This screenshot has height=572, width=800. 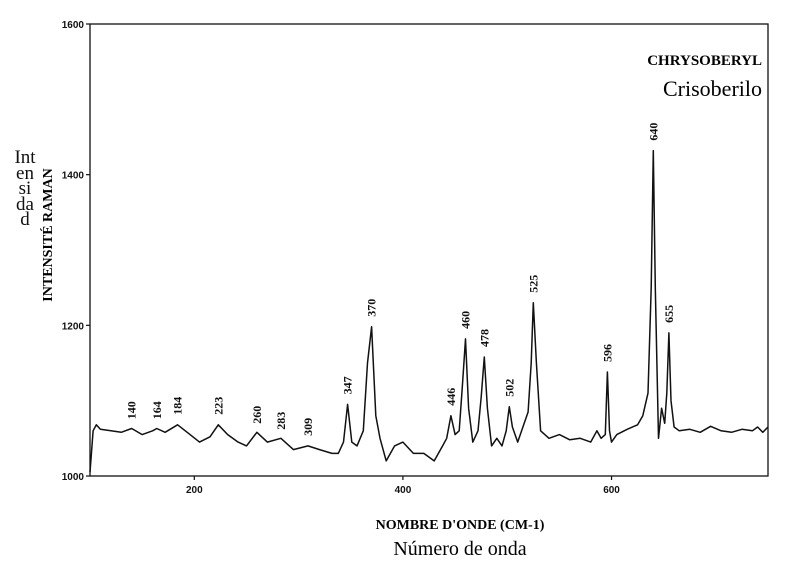 I want to click on y-tick-label: 1200, so click(x=73, y=326).